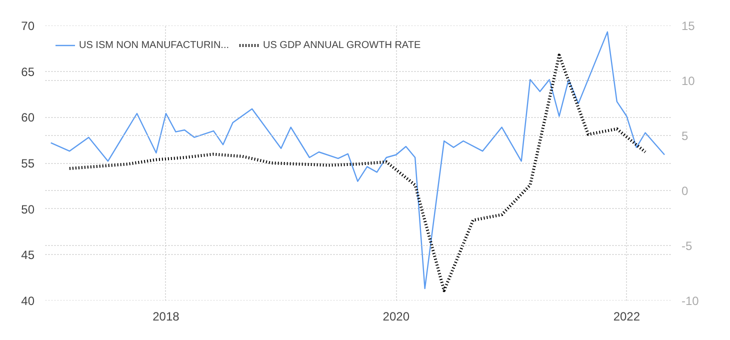 This screenshot has height=340, width=730. What do you see at coordinates (28, 255) in the screenshot?
I see `y-tick-label: 45` at bounding box center [28, 255].